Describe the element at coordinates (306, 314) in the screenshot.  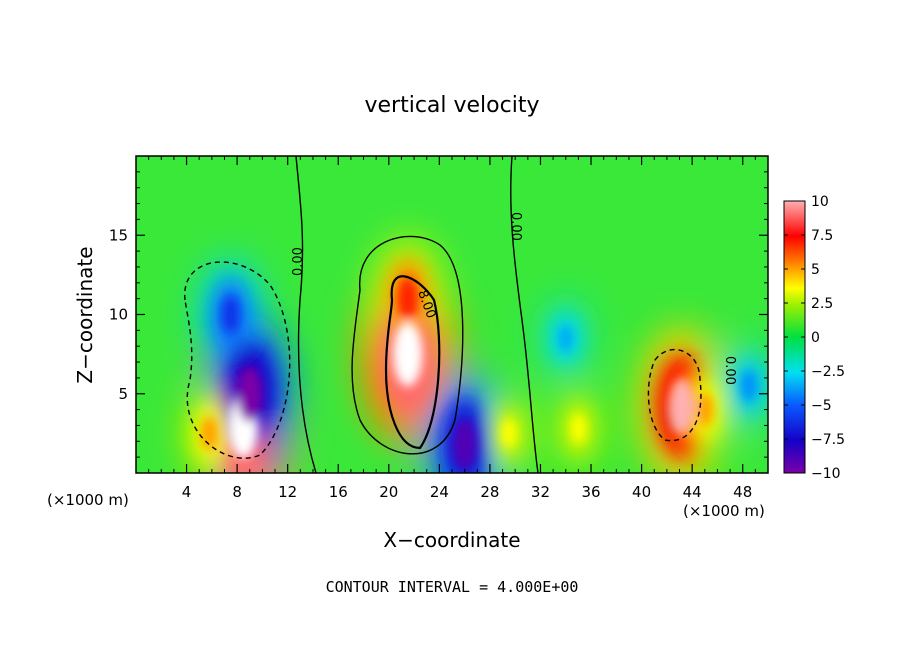
I see `contour-zero-left` at that location.